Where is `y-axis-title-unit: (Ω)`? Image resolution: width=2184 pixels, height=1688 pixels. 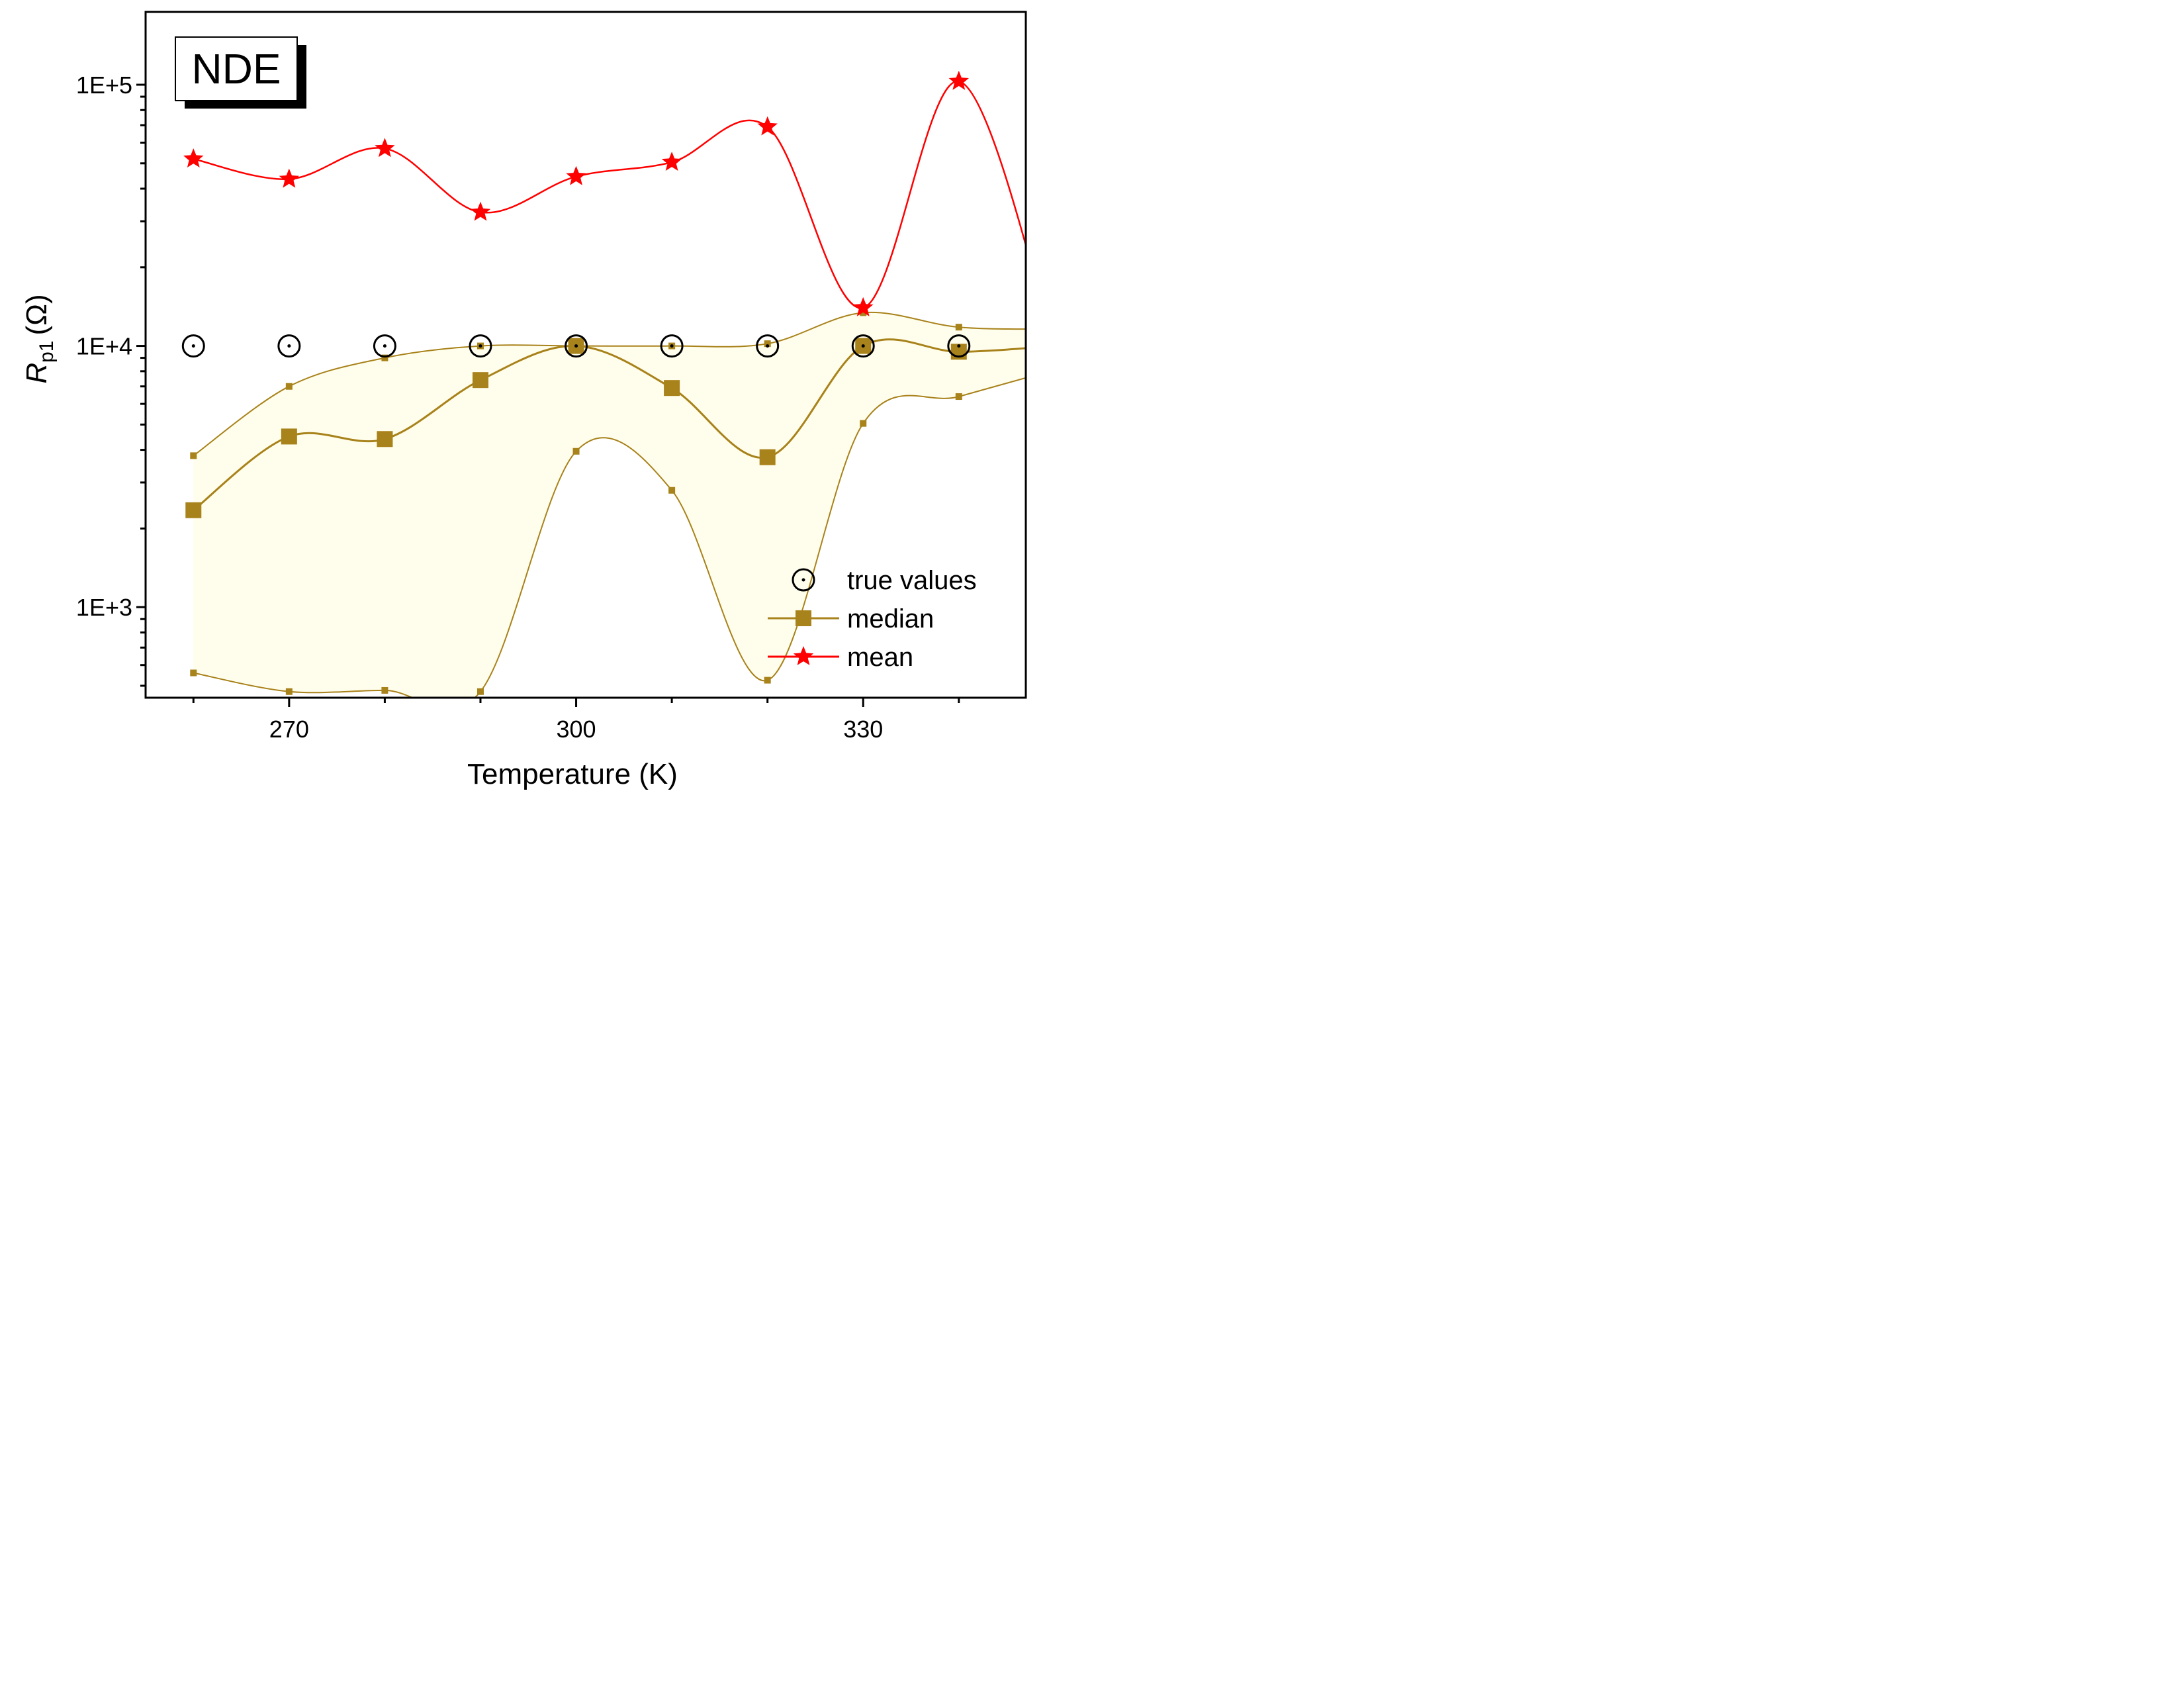 y-axis-title-unit: (Ω) is located at coordinates (37, 314).